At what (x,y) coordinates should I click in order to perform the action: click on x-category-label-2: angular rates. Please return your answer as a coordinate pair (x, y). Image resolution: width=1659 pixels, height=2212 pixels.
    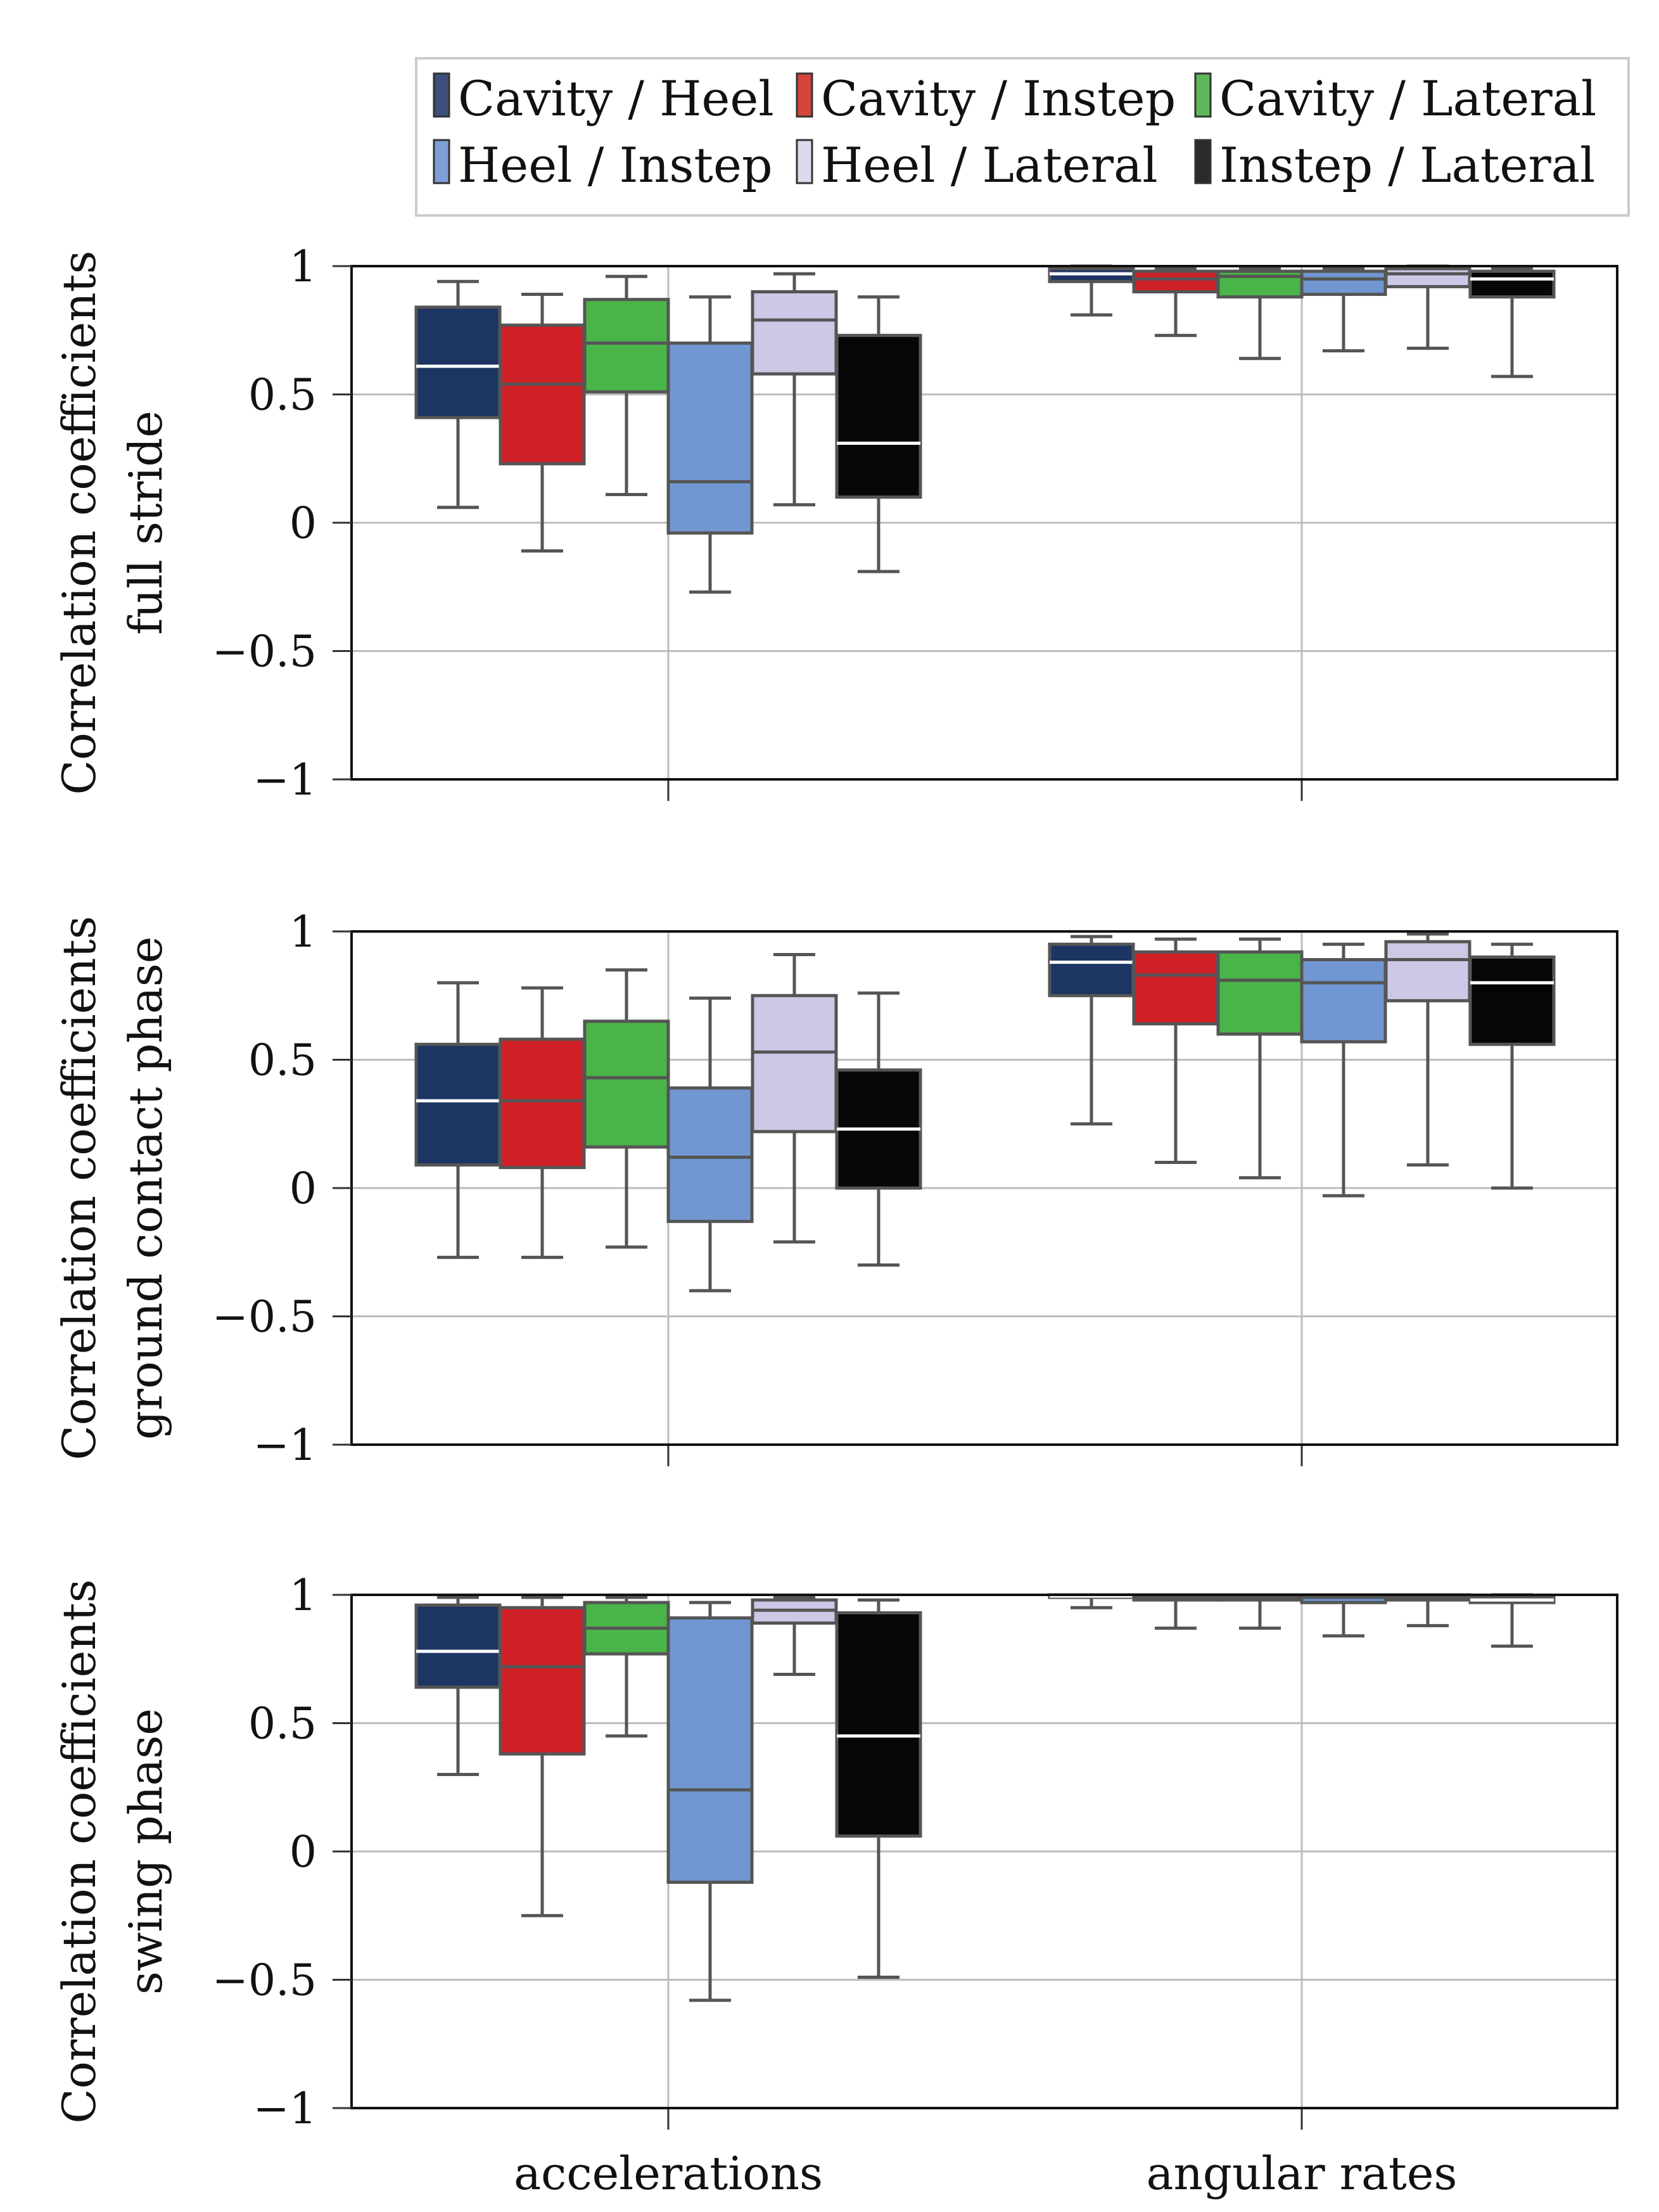
    Looking at the image, I should click on (1302, 2173).